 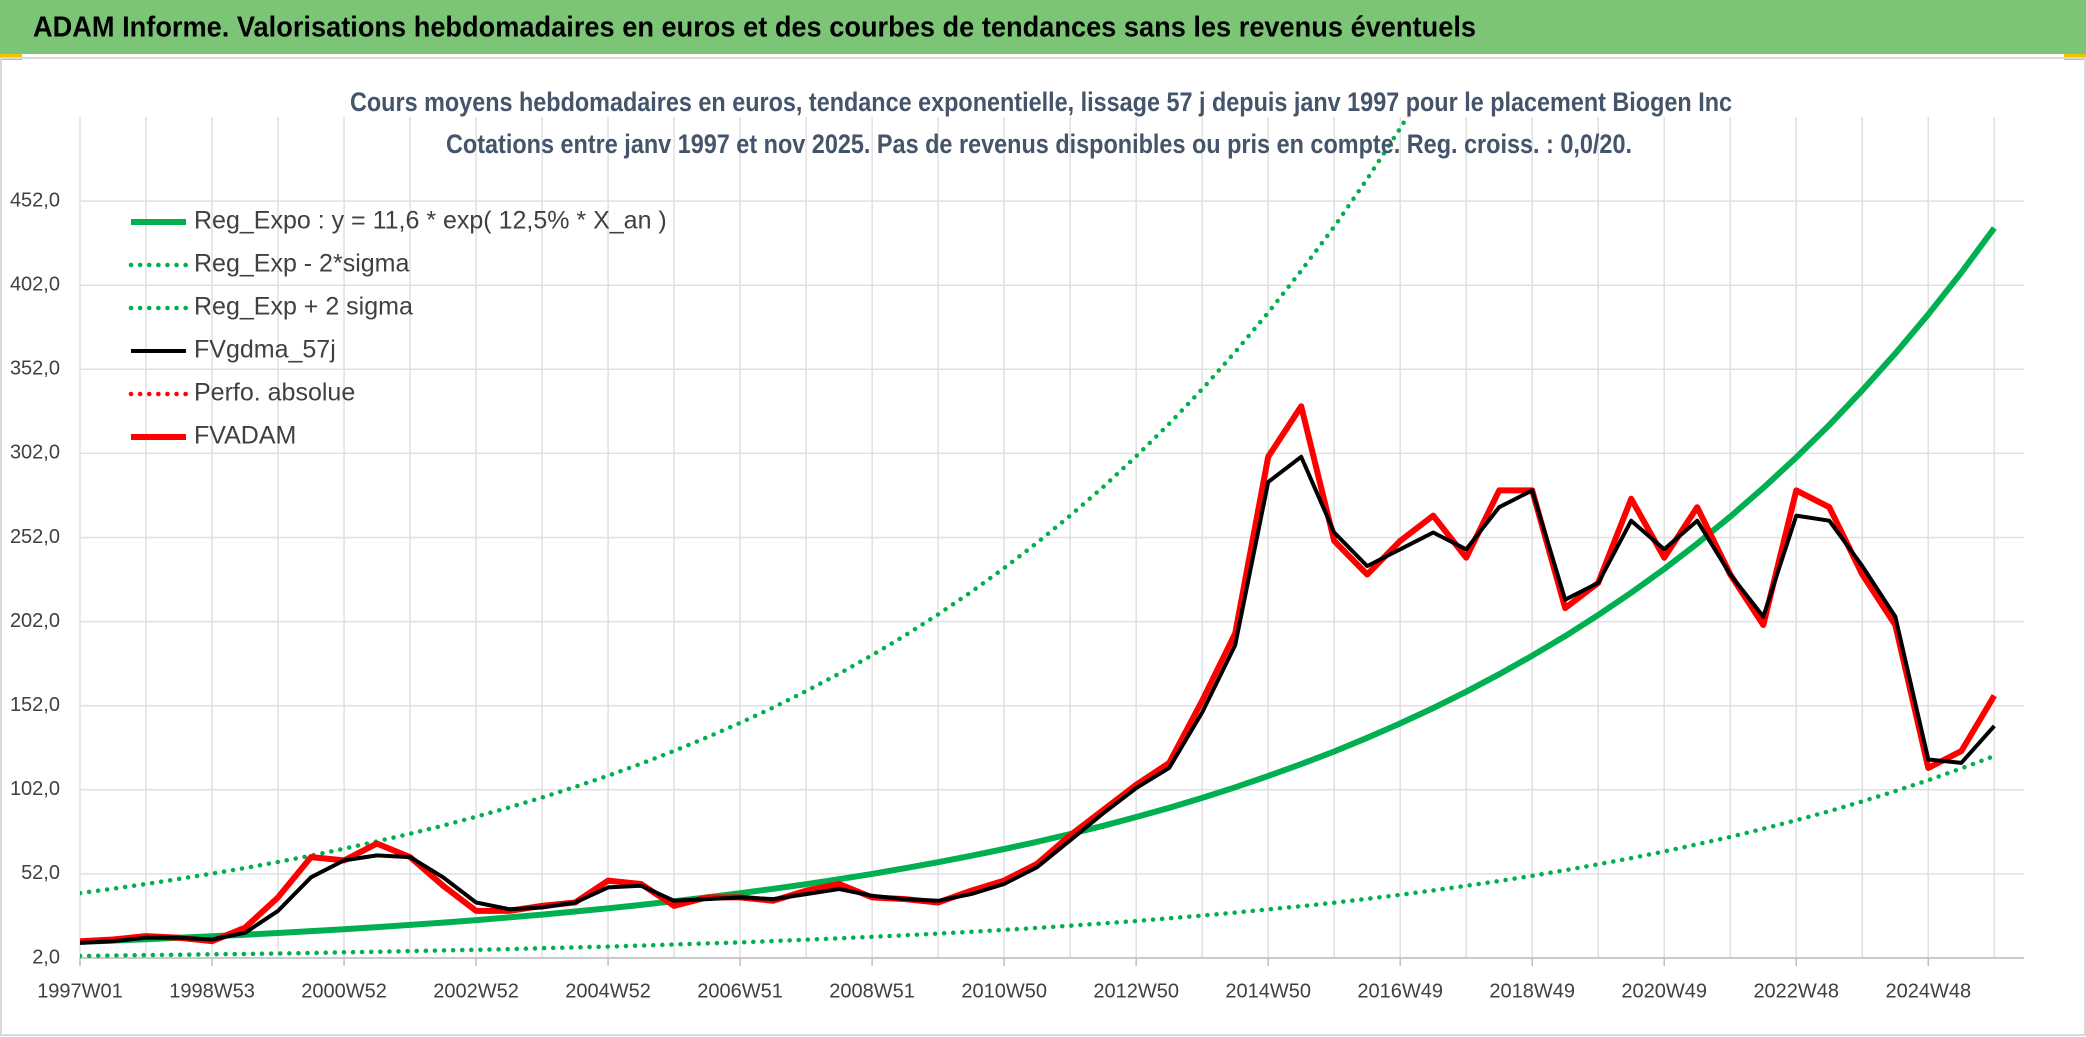 I want to click on legend-label: Reg_Exp - 2*sigma, so click(x=301, y=264).